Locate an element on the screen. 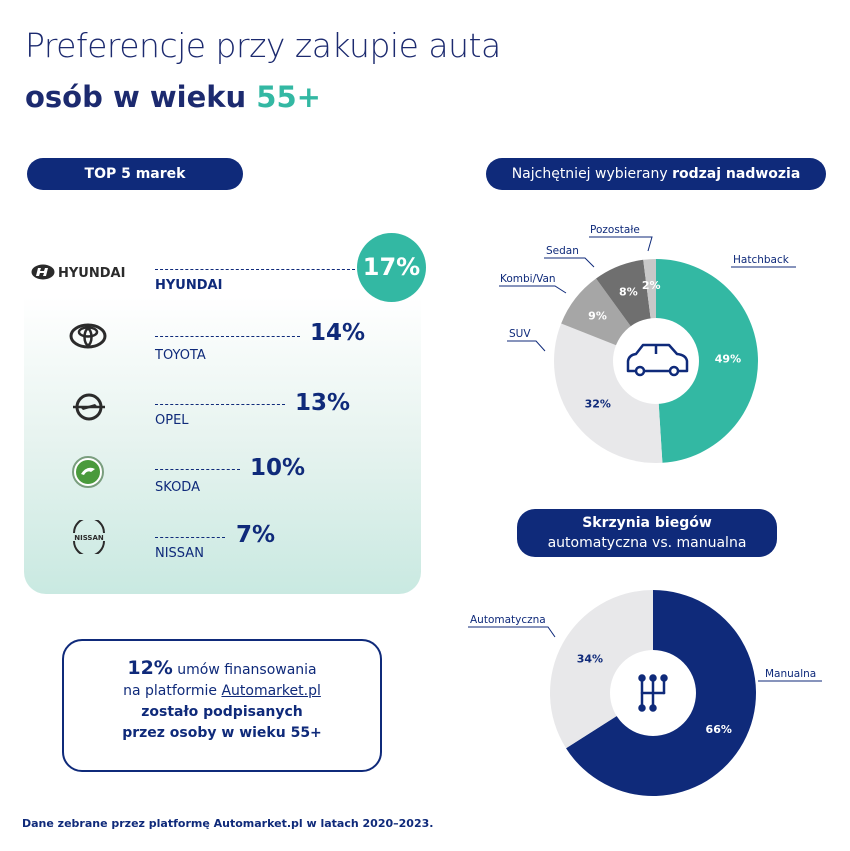  legend-pozostale: Pozostałe is located at coordinates (615, 230).